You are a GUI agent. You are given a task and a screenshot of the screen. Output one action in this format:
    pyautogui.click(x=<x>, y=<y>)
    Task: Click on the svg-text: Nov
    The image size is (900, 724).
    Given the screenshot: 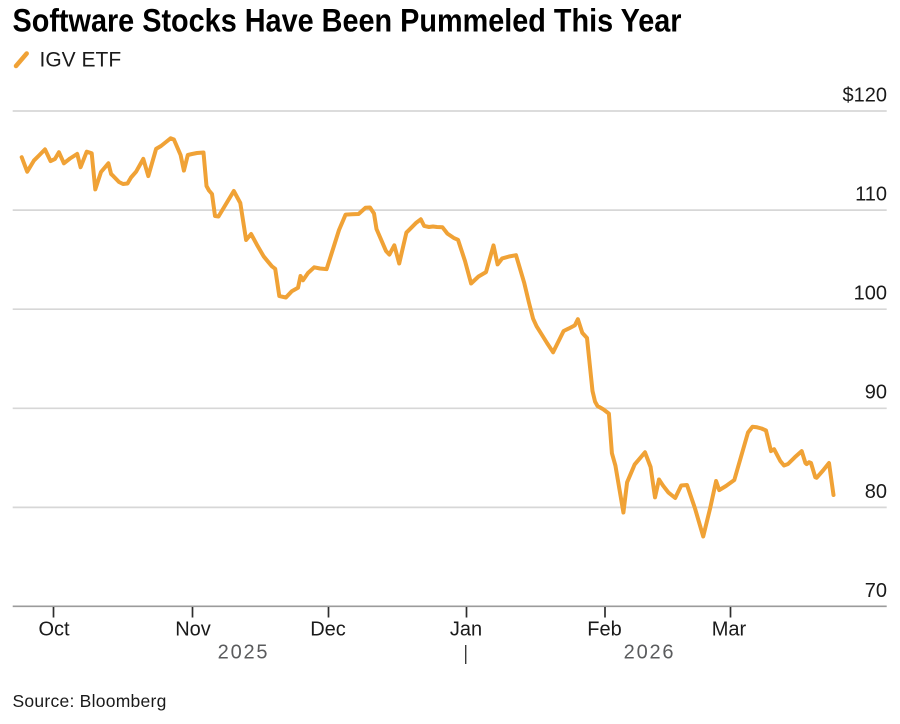 What is the action you would take?
    pyautogui.click(x=193, y=630)
    